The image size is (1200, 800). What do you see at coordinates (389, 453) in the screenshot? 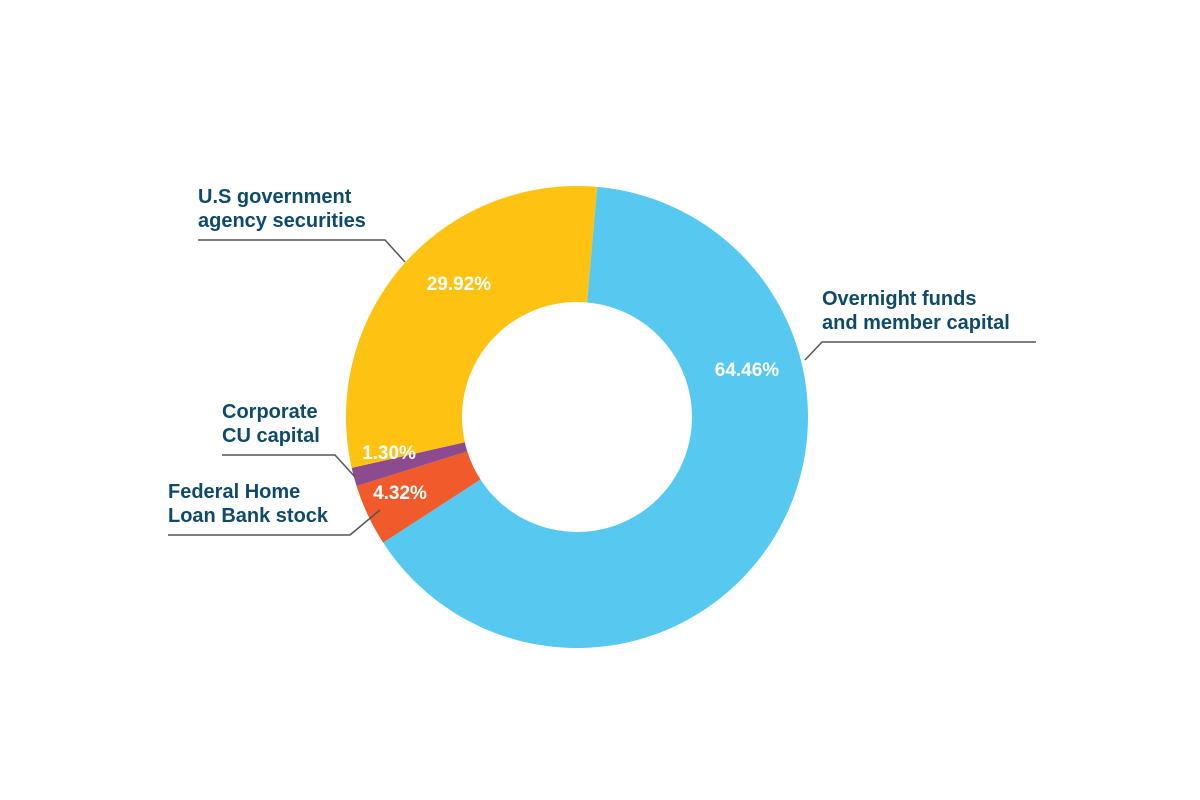
I see `value-label: 1.30%` at bounding box center [389, 453].